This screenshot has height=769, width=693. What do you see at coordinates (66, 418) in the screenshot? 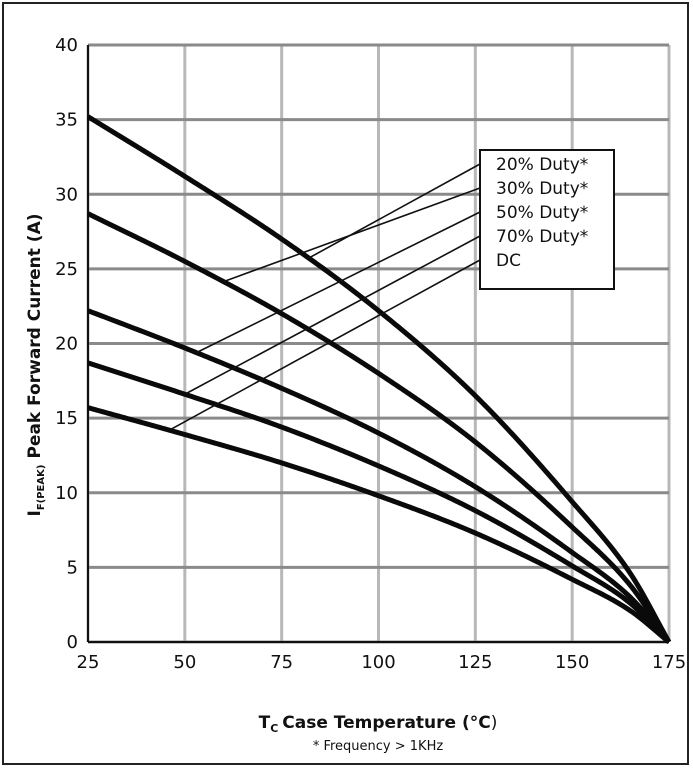
I see `y-tick-label: 15` at bounding box center [66, 418].